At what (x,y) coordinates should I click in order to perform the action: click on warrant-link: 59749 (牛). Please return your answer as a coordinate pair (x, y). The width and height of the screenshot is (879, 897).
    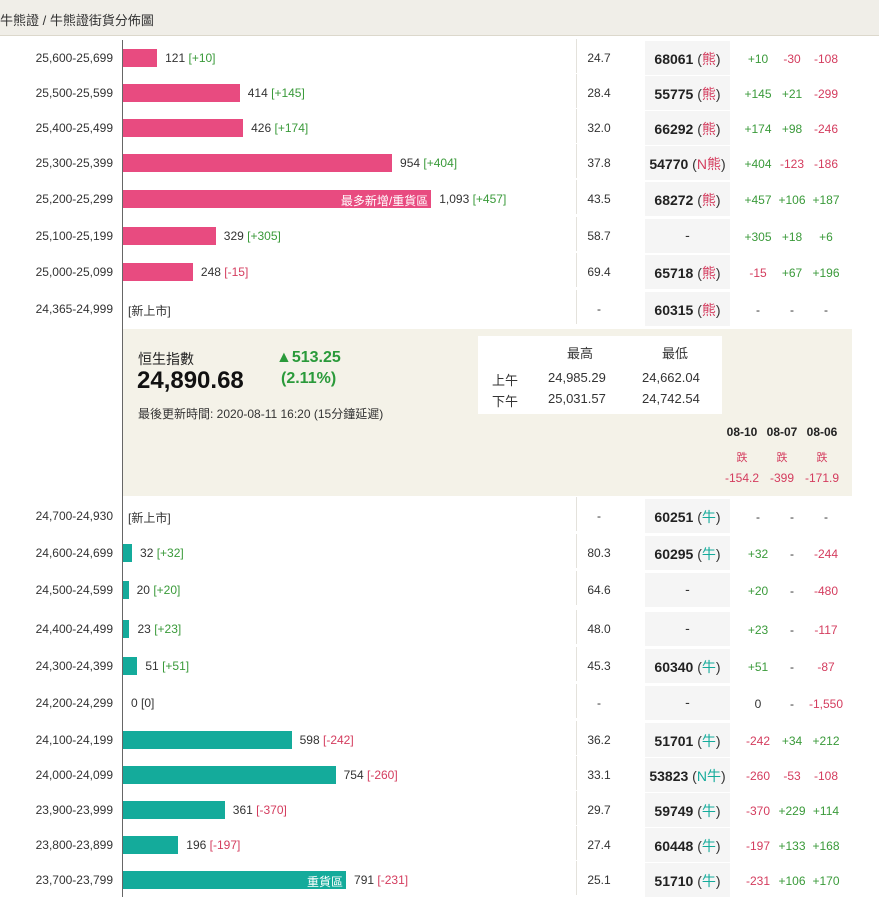
    Looking at the image, I should click on (687, 811).